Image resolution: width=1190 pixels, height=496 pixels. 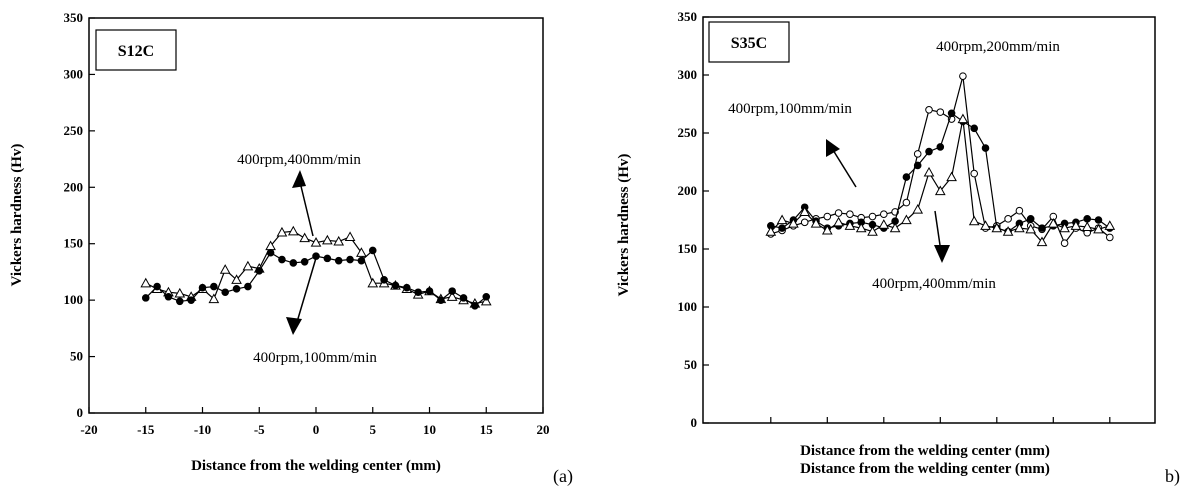 I want to click on a-x-tick-label: -5, so click(x=259, y=429).